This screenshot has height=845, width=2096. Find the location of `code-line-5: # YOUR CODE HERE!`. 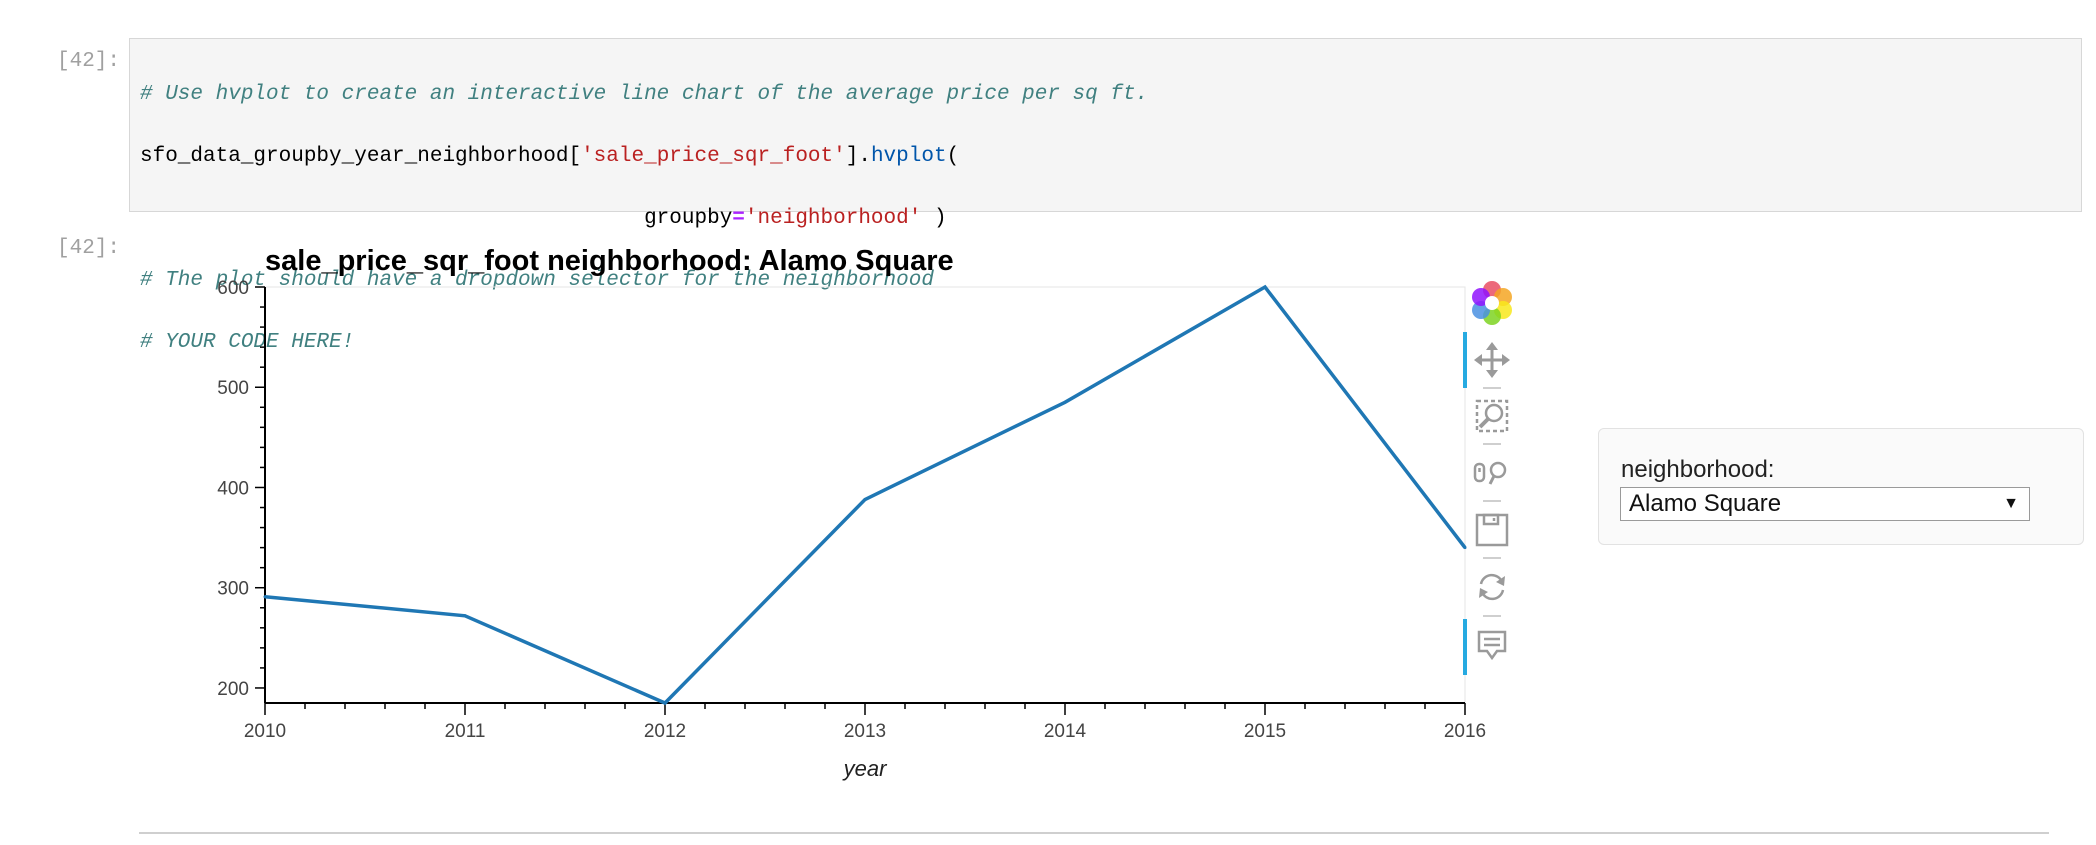

code-line-5: # YOUR CODE HERE! is located at coordinates (247, 342).